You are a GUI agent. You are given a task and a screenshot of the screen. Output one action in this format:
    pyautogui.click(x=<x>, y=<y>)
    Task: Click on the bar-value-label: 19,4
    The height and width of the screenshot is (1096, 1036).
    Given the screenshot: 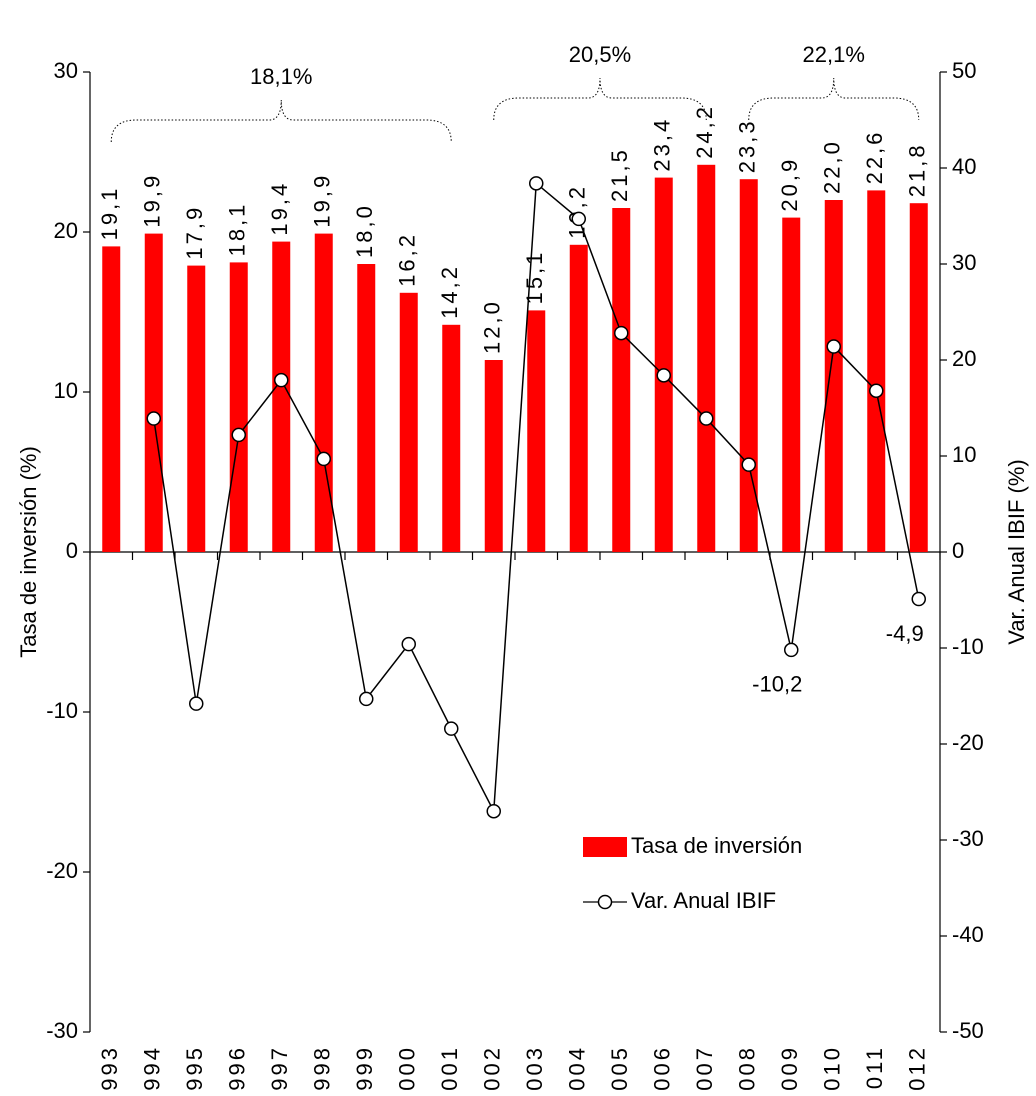 What is the action you would take?
    pyautogui.click(x=279, y=208)
    